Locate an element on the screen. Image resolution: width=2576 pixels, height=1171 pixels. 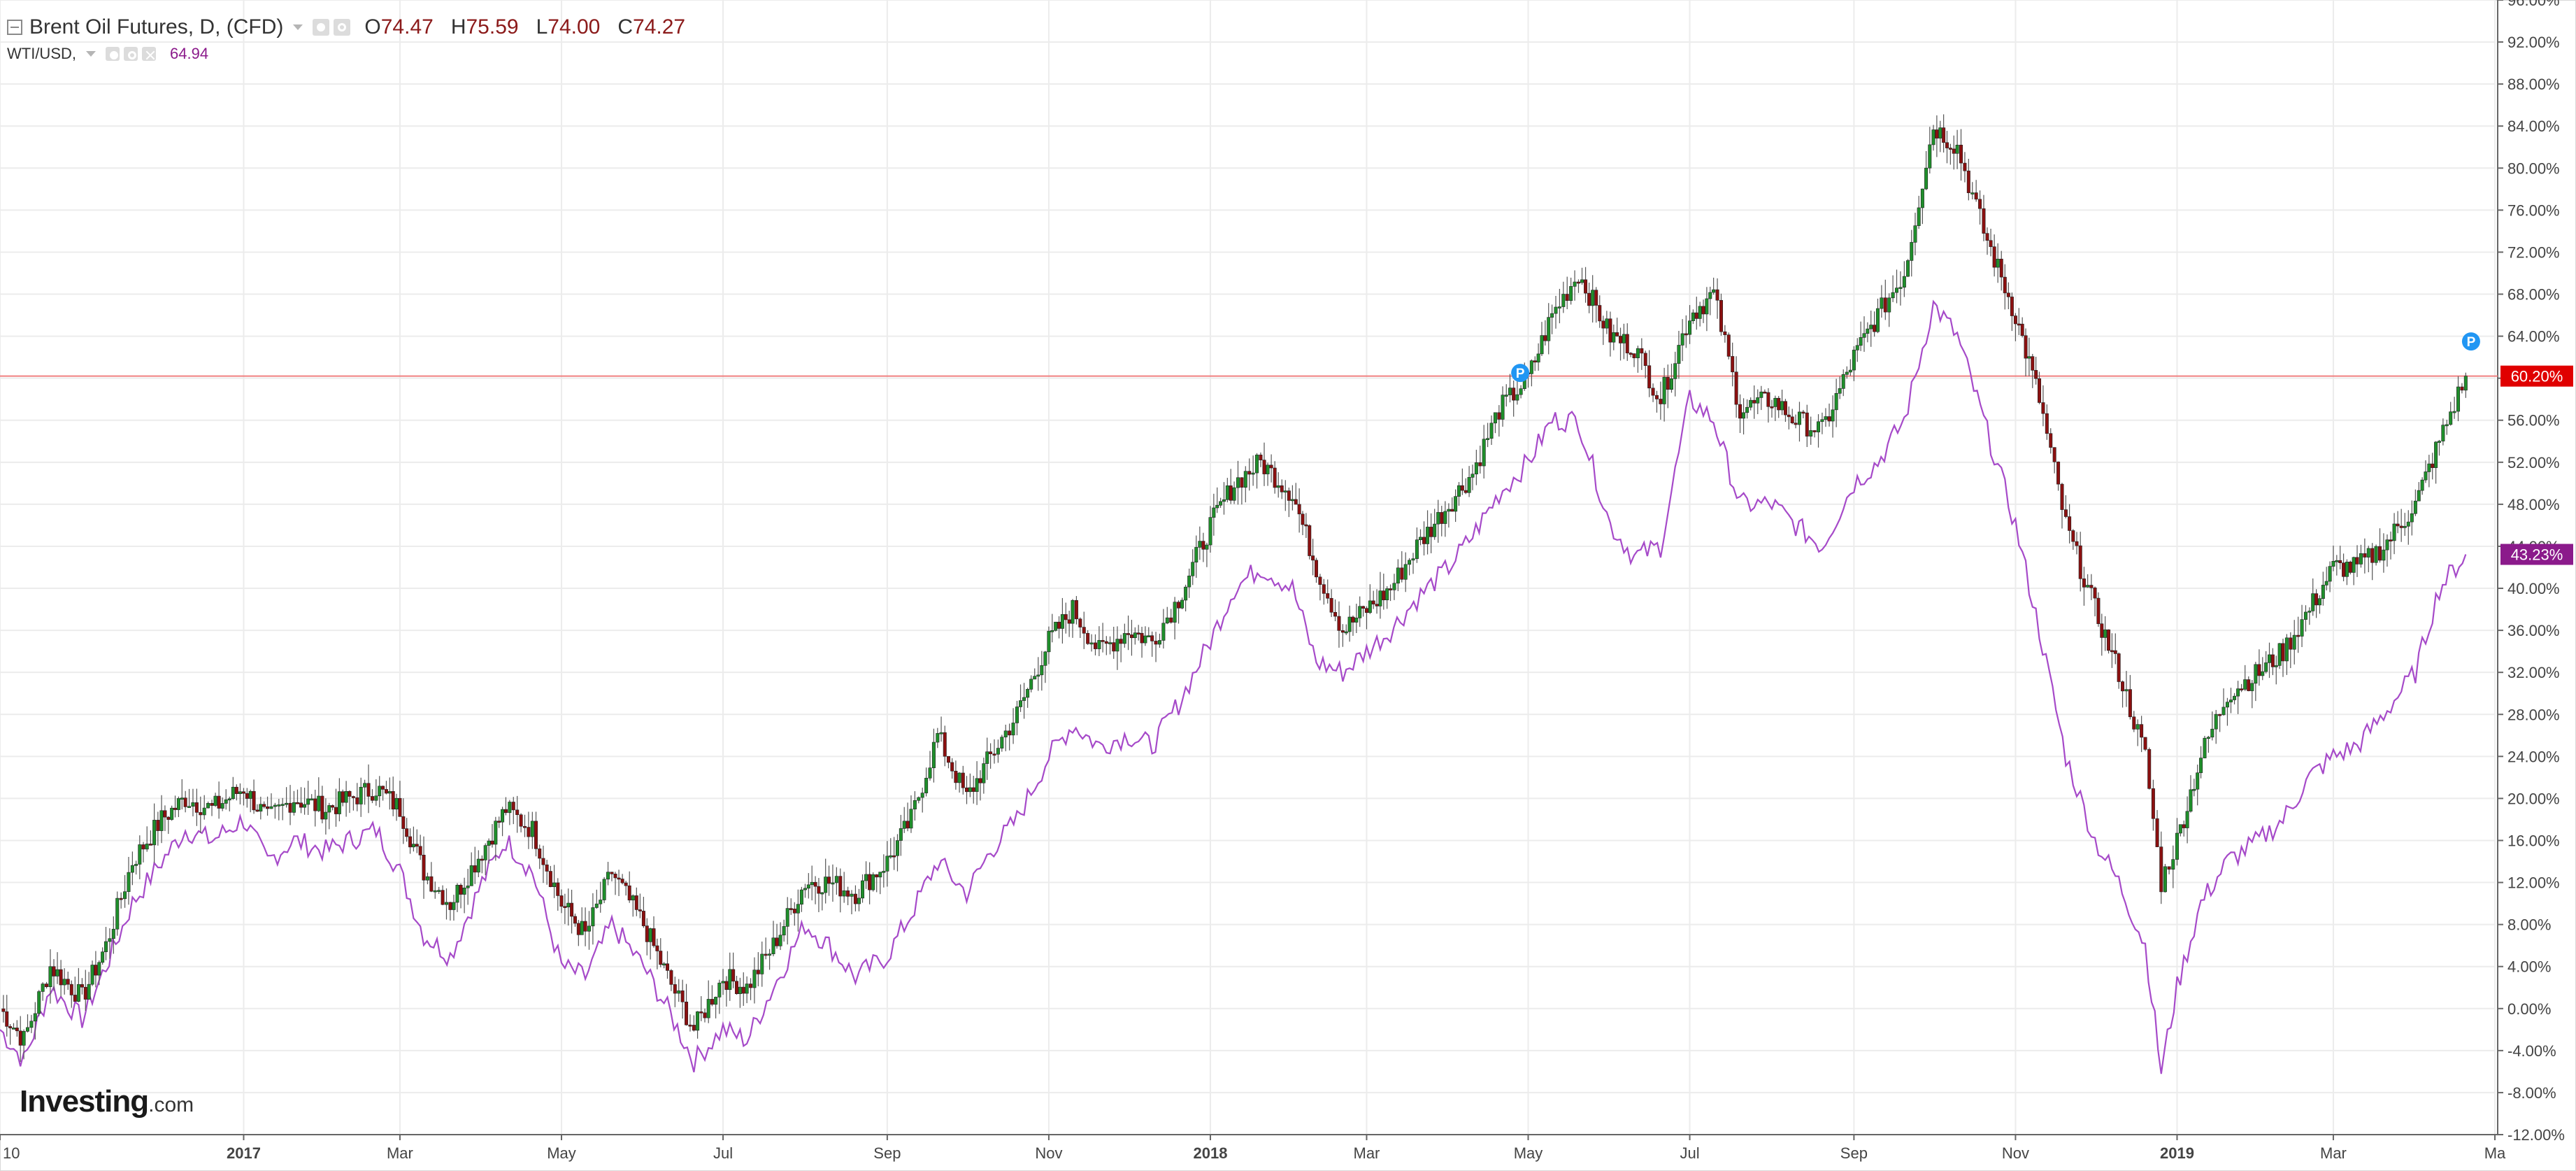
investing-logo: Investing.com is located at coordinates (107, 1101).